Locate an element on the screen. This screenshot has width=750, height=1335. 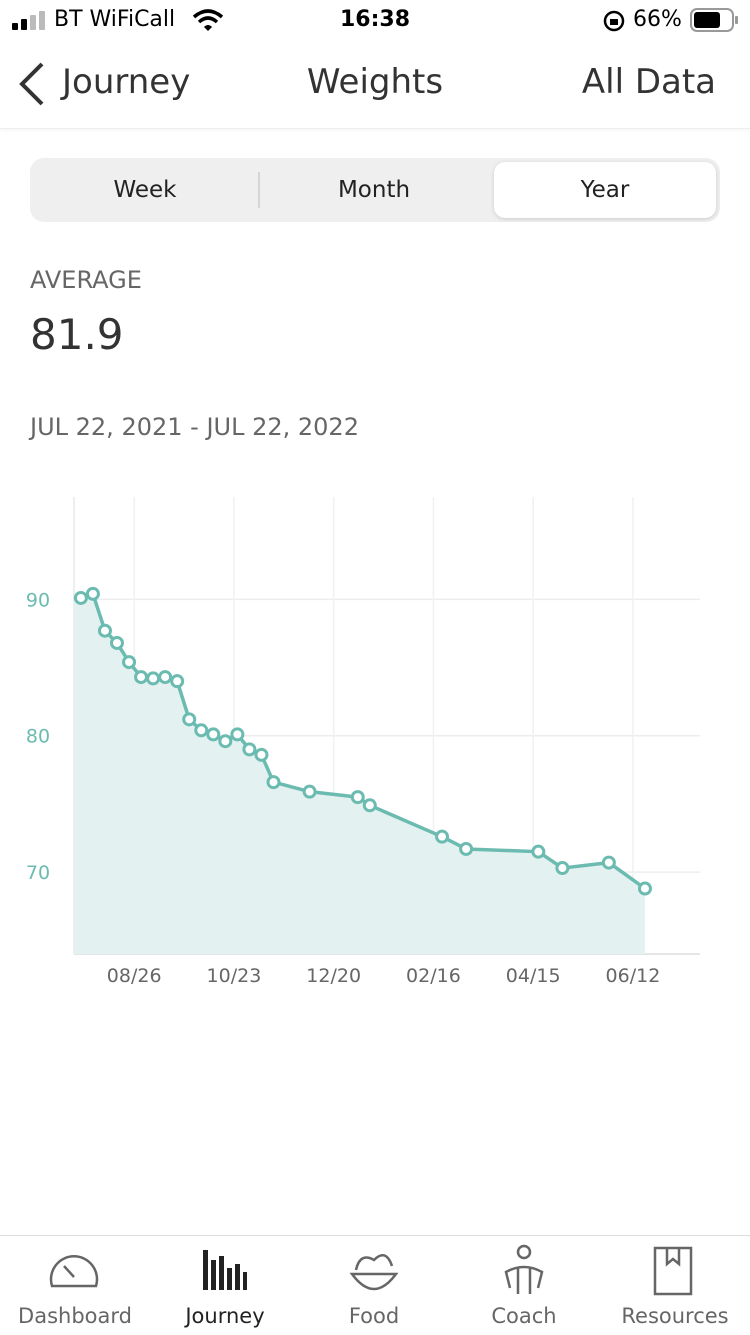
dashboard-icon is located at coordinates (74, 1271).